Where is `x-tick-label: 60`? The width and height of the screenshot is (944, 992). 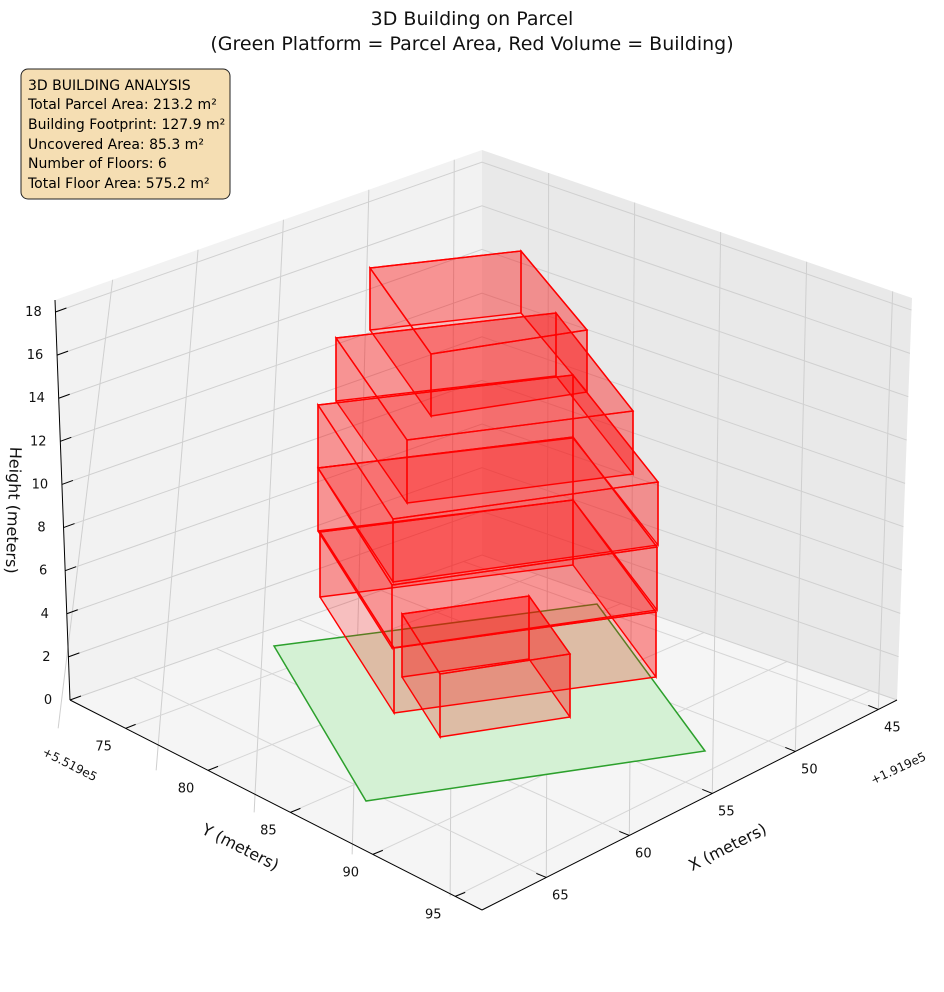
x-tick-label: 60 is located at coordinates (643, 853).